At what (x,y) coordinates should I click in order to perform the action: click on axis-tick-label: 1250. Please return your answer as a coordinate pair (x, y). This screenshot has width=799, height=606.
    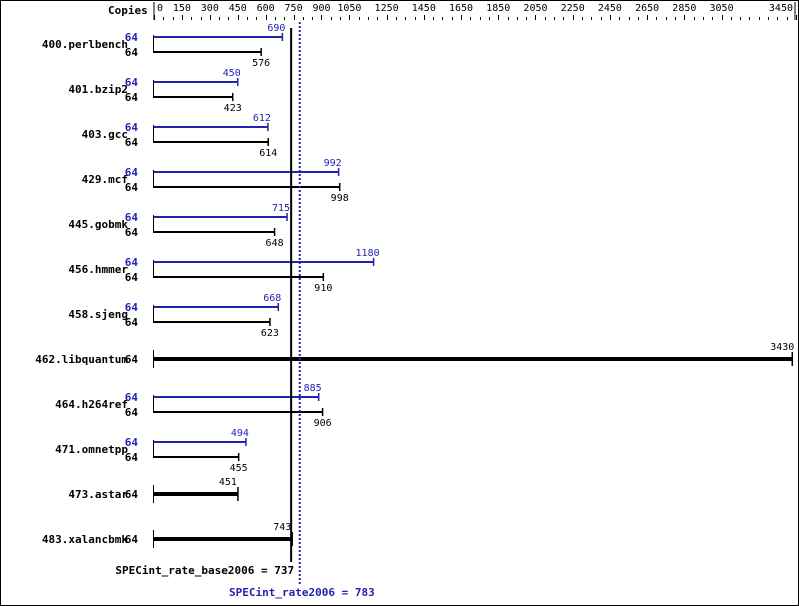
    Looking at the image, I should click on (387, 8).